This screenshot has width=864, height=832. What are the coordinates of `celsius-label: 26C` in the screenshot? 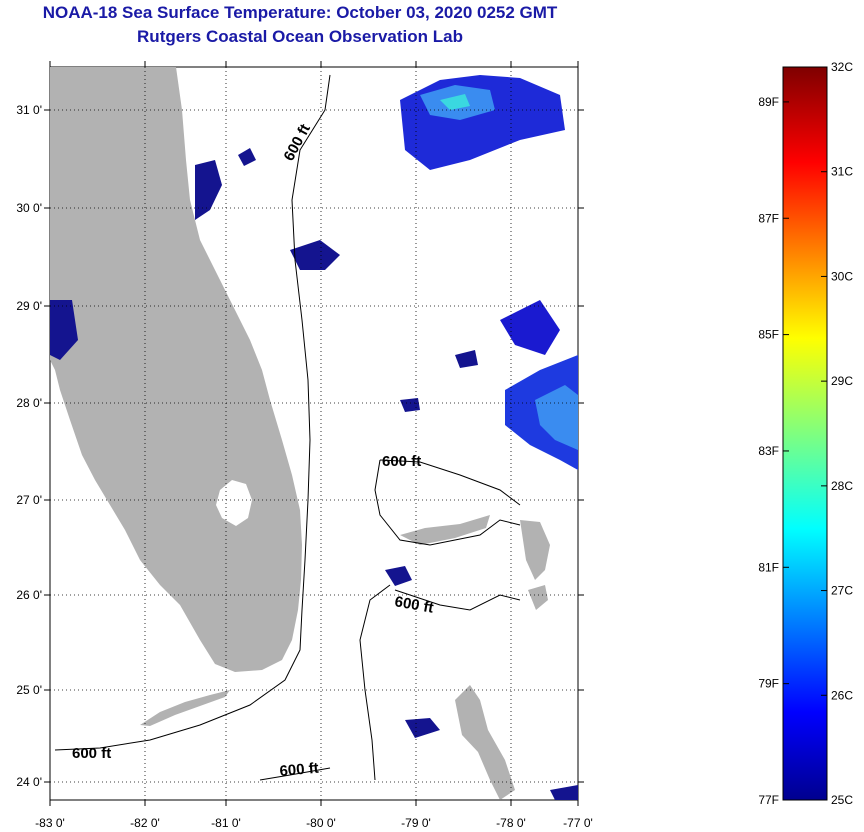 It's located at (842, 695).